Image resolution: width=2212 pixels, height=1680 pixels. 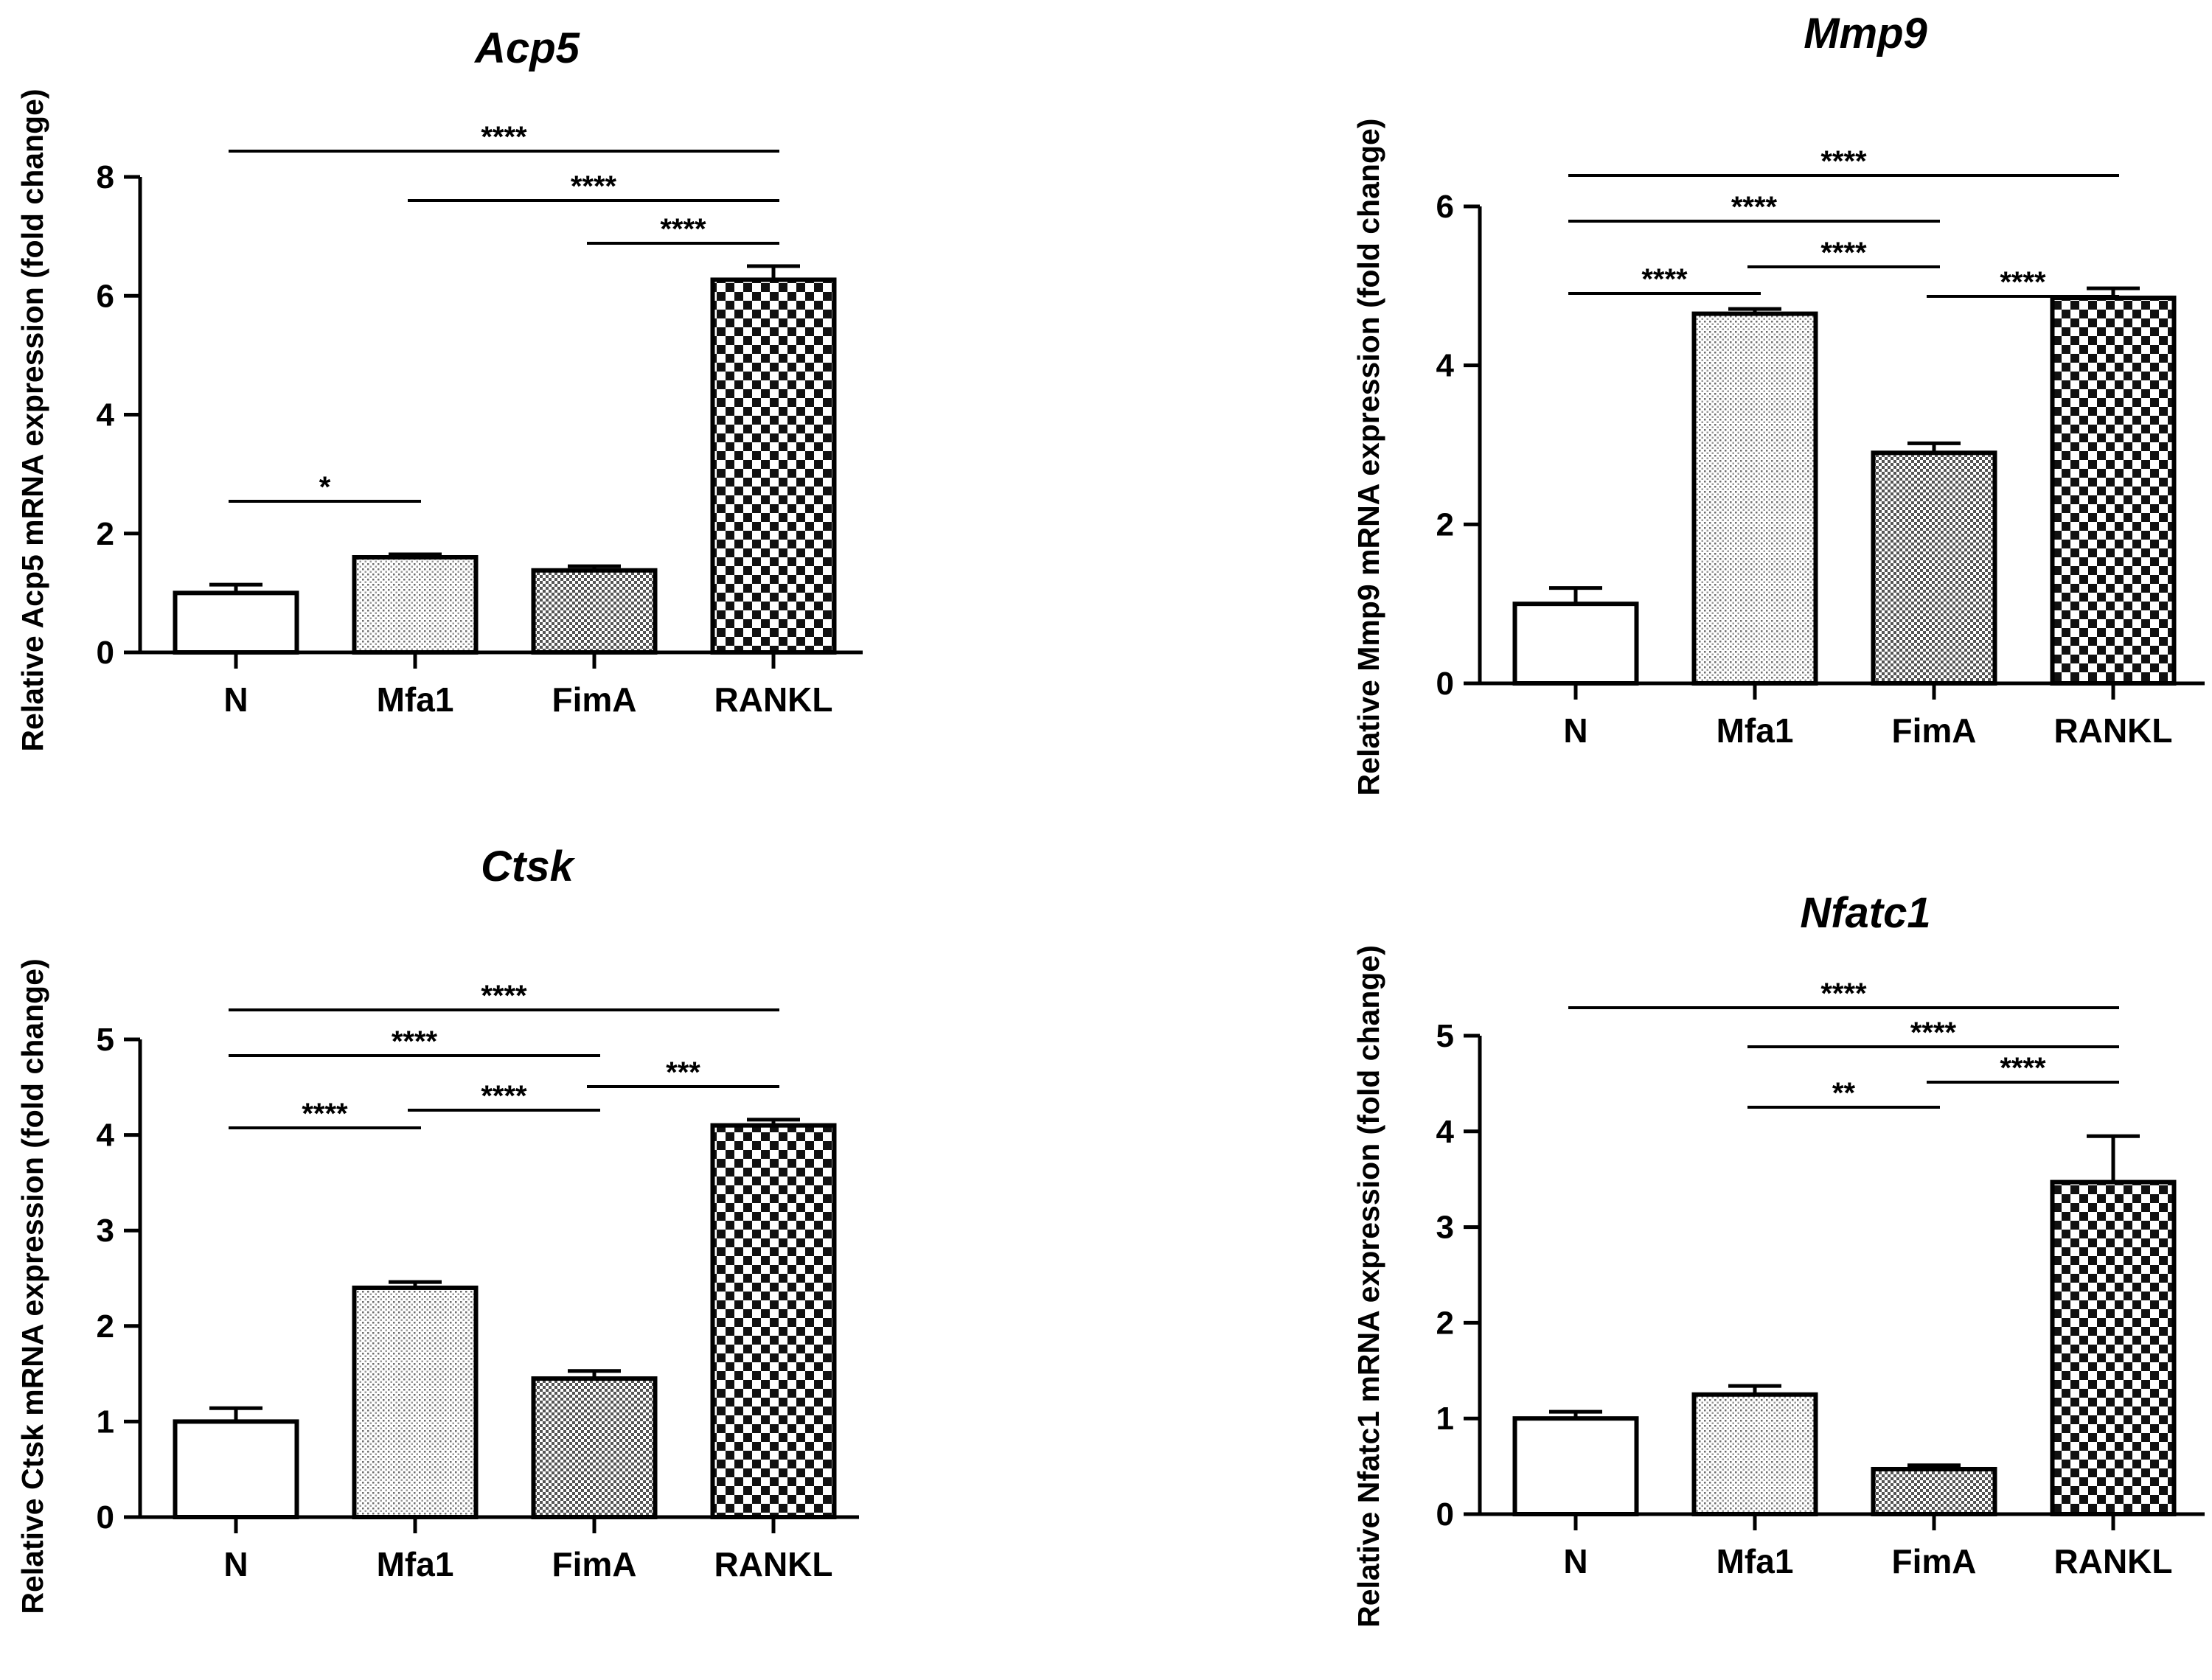 What do you see at coordinates (1844, 1093) in the screenshot?
I see `significance-label: **` at bounding box center [1844, 1093].